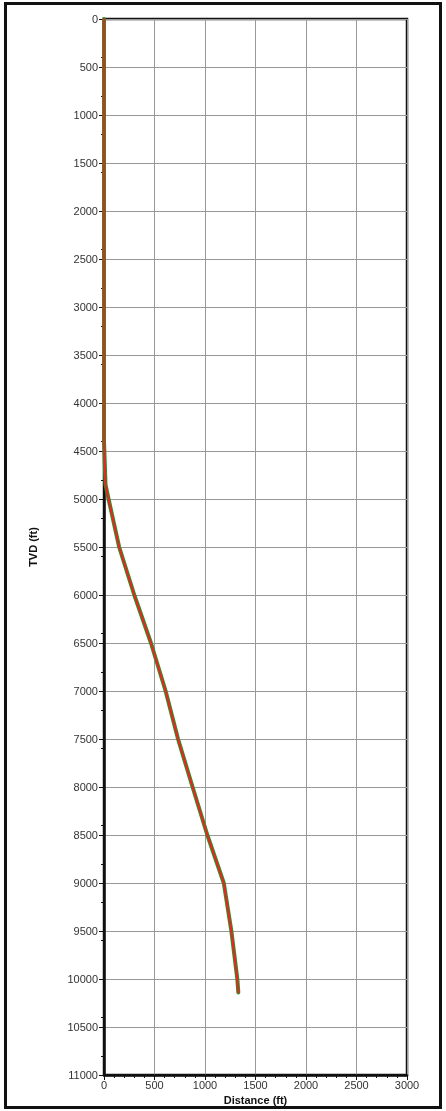 This screenshot has width=446, height=1111. I want to click on y-tick-label: 8500, so click(85, 835).